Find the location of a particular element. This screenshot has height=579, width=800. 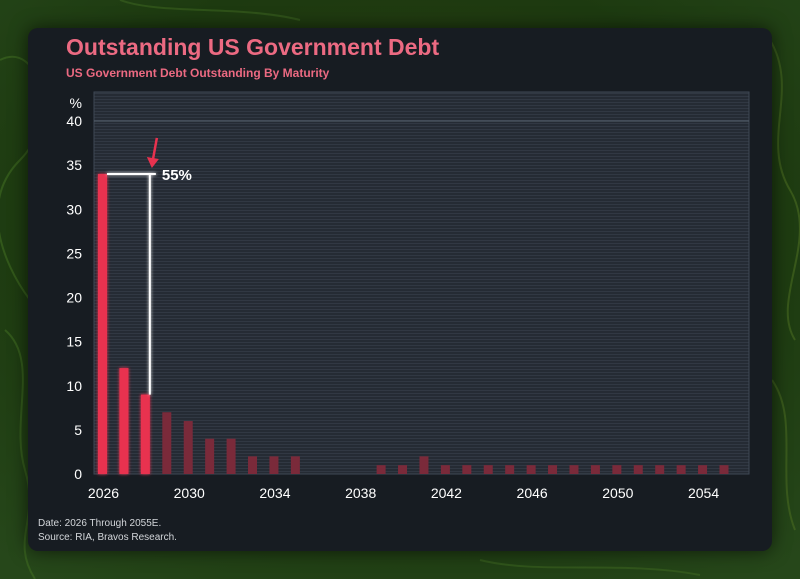

bar-2028 is located at coordinates (145, 434).